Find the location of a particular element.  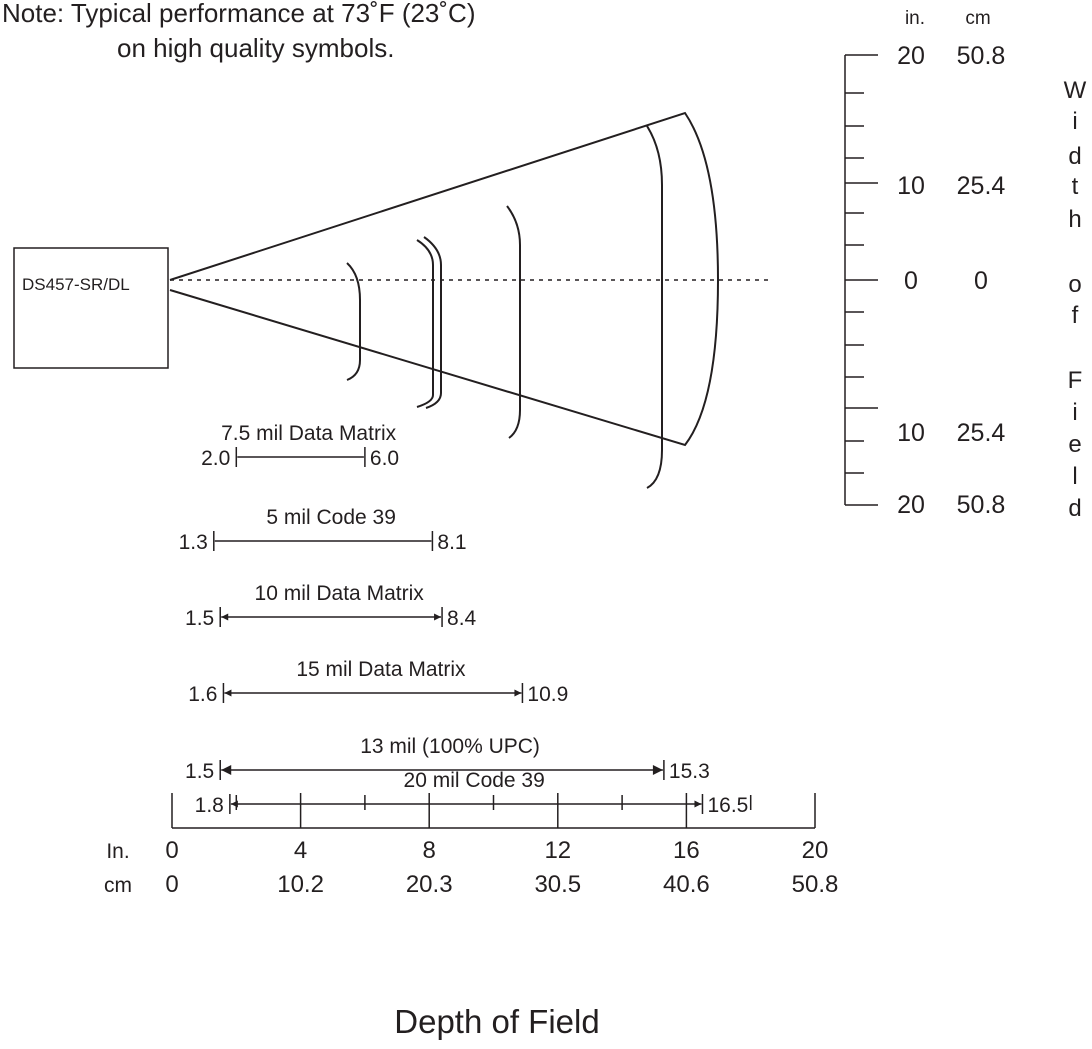

depth-tick-label-in: 4 is located at coordinates (300, 850).